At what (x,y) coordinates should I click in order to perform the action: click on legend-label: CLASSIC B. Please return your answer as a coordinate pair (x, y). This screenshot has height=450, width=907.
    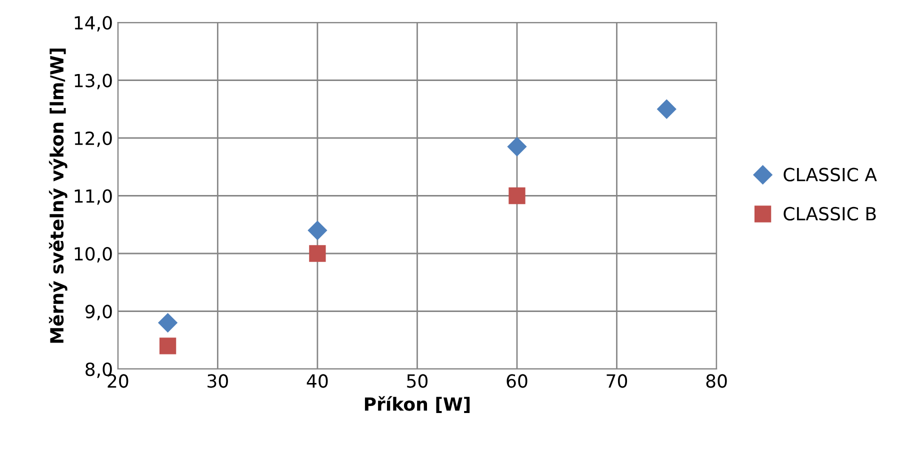
    Looking at the image, I should click on (830, 213).